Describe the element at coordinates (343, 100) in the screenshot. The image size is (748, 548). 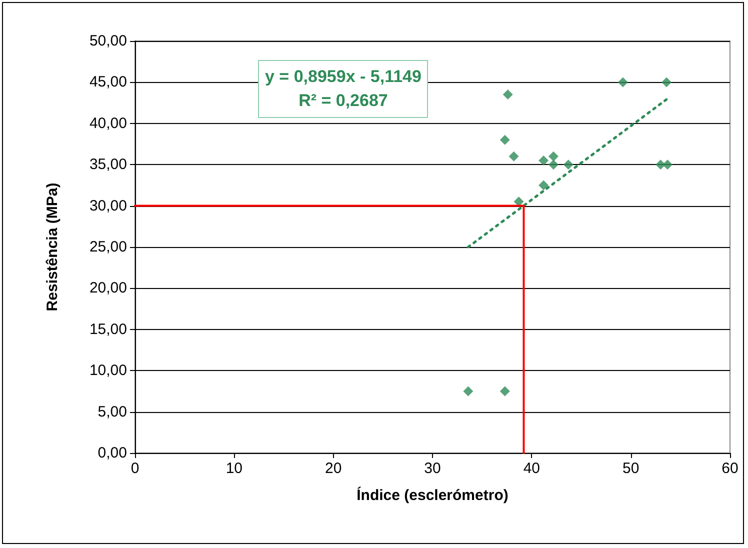
I see `annotation: R² = 0,2687` at that location.